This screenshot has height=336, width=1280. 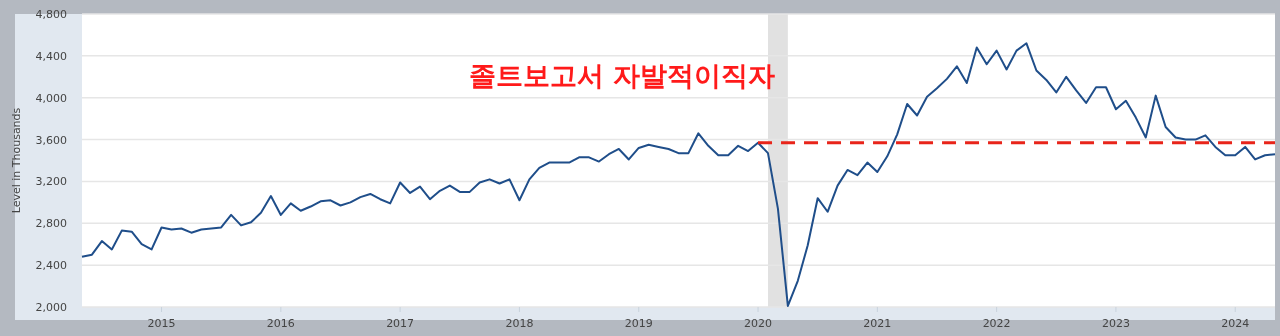 What do you see at coordinates (51, 14) in the screenshot?
I see `y-tick-label: 4,800` at bounding box center [51, 14].